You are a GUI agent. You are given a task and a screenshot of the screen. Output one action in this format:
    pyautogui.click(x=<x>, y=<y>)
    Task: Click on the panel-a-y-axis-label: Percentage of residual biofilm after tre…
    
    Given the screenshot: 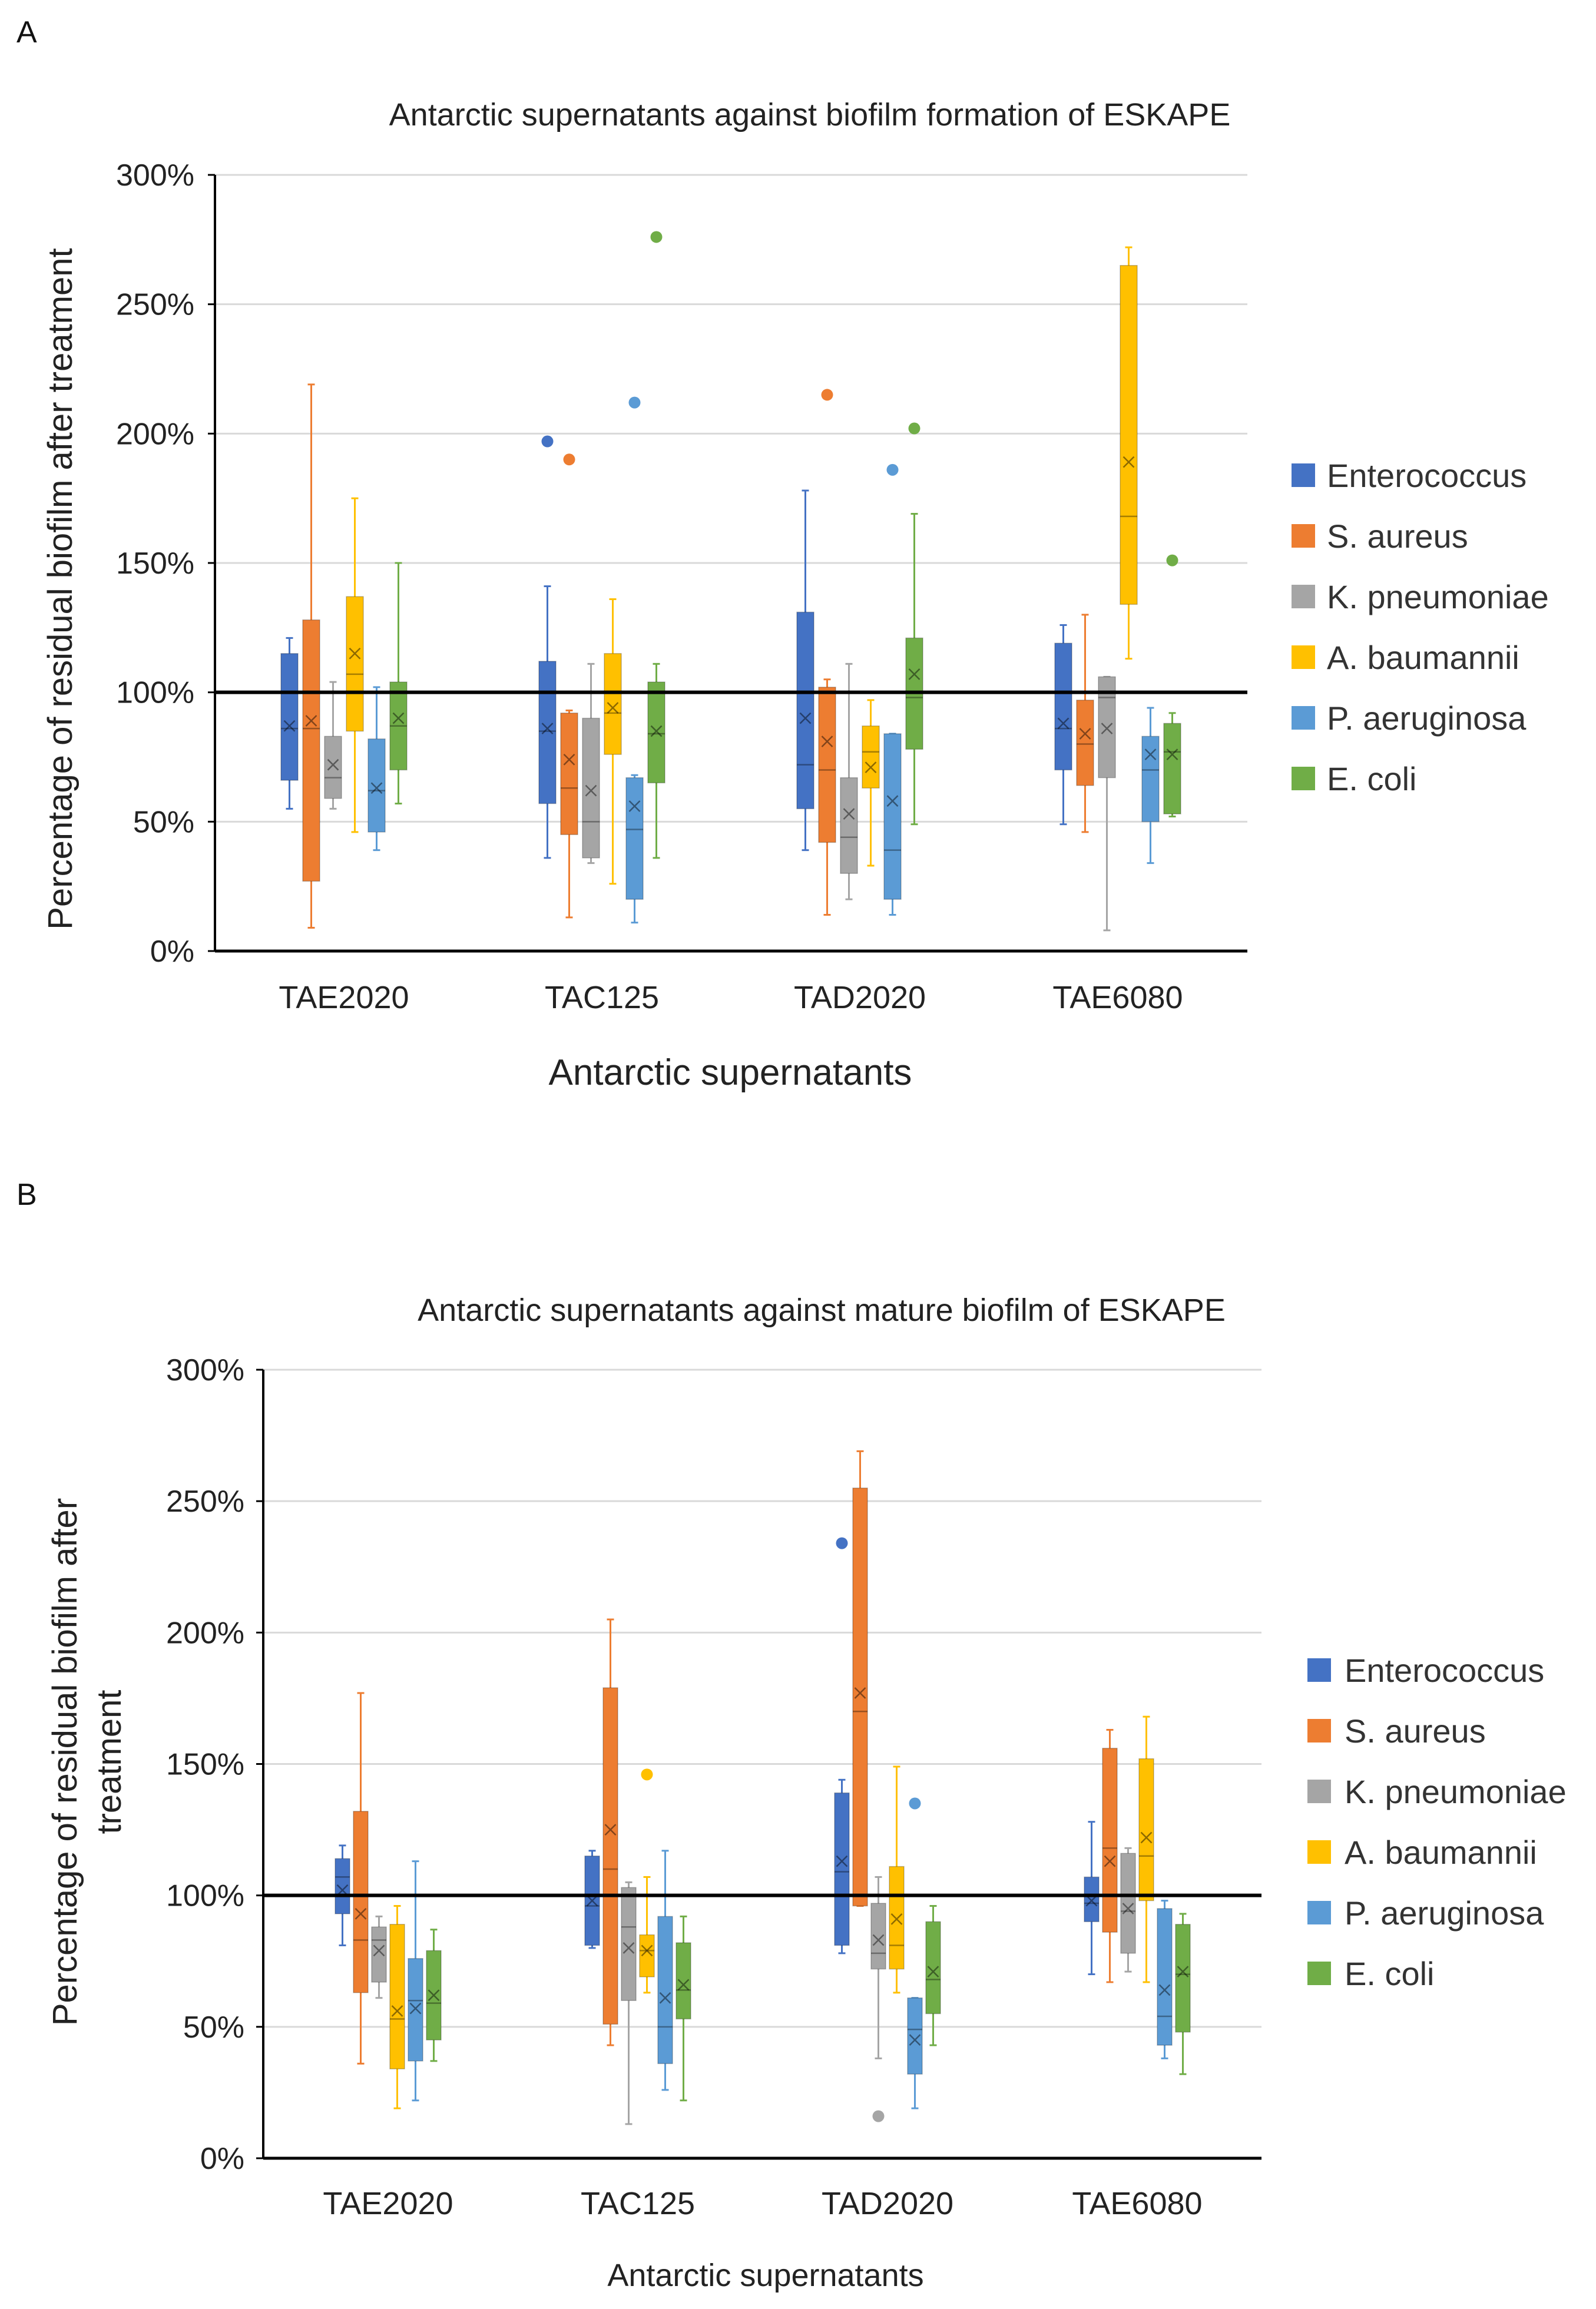 What is the action you would take?
    pyautogui.click(x=60, y=588)
    